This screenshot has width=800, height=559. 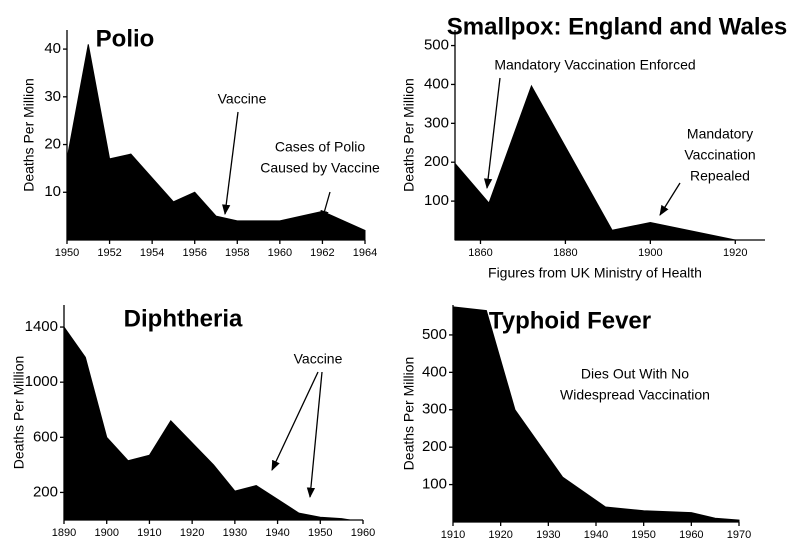 What do you see at coordinates (594, 65) in the screenshot?
I see `annotation: Mandatory Vaccination Enforced` at bounding box center [594, 65].